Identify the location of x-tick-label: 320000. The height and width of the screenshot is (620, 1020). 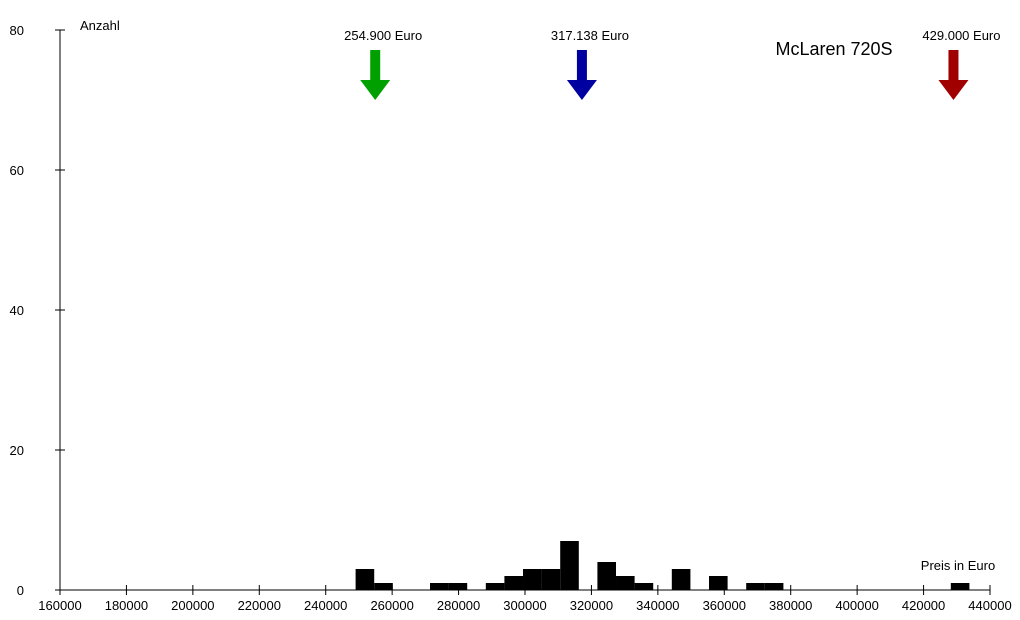
(591, 605).